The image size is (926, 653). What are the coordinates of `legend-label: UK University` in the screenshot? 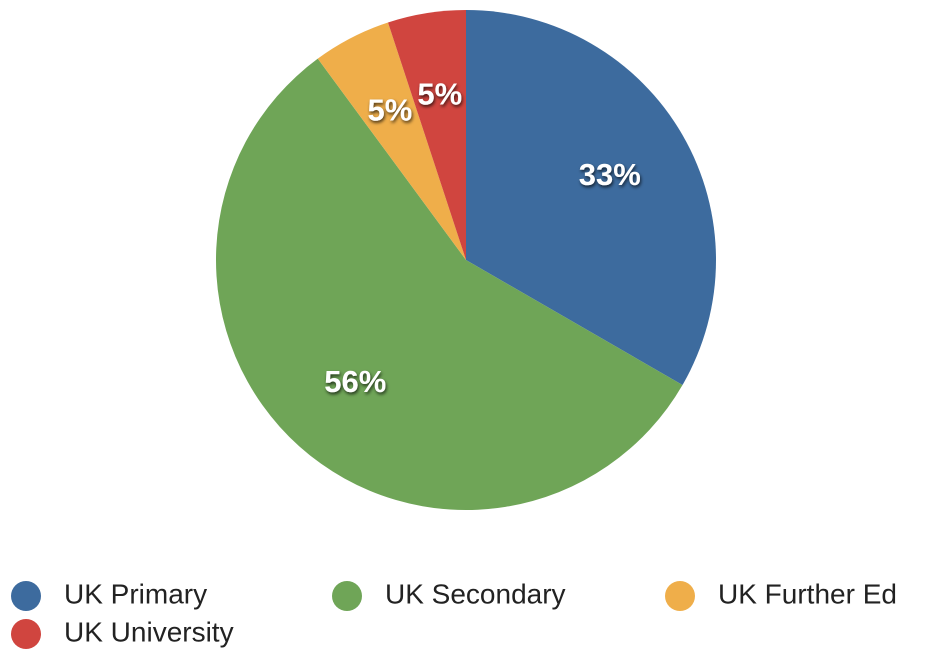 It's located at (149, 631).